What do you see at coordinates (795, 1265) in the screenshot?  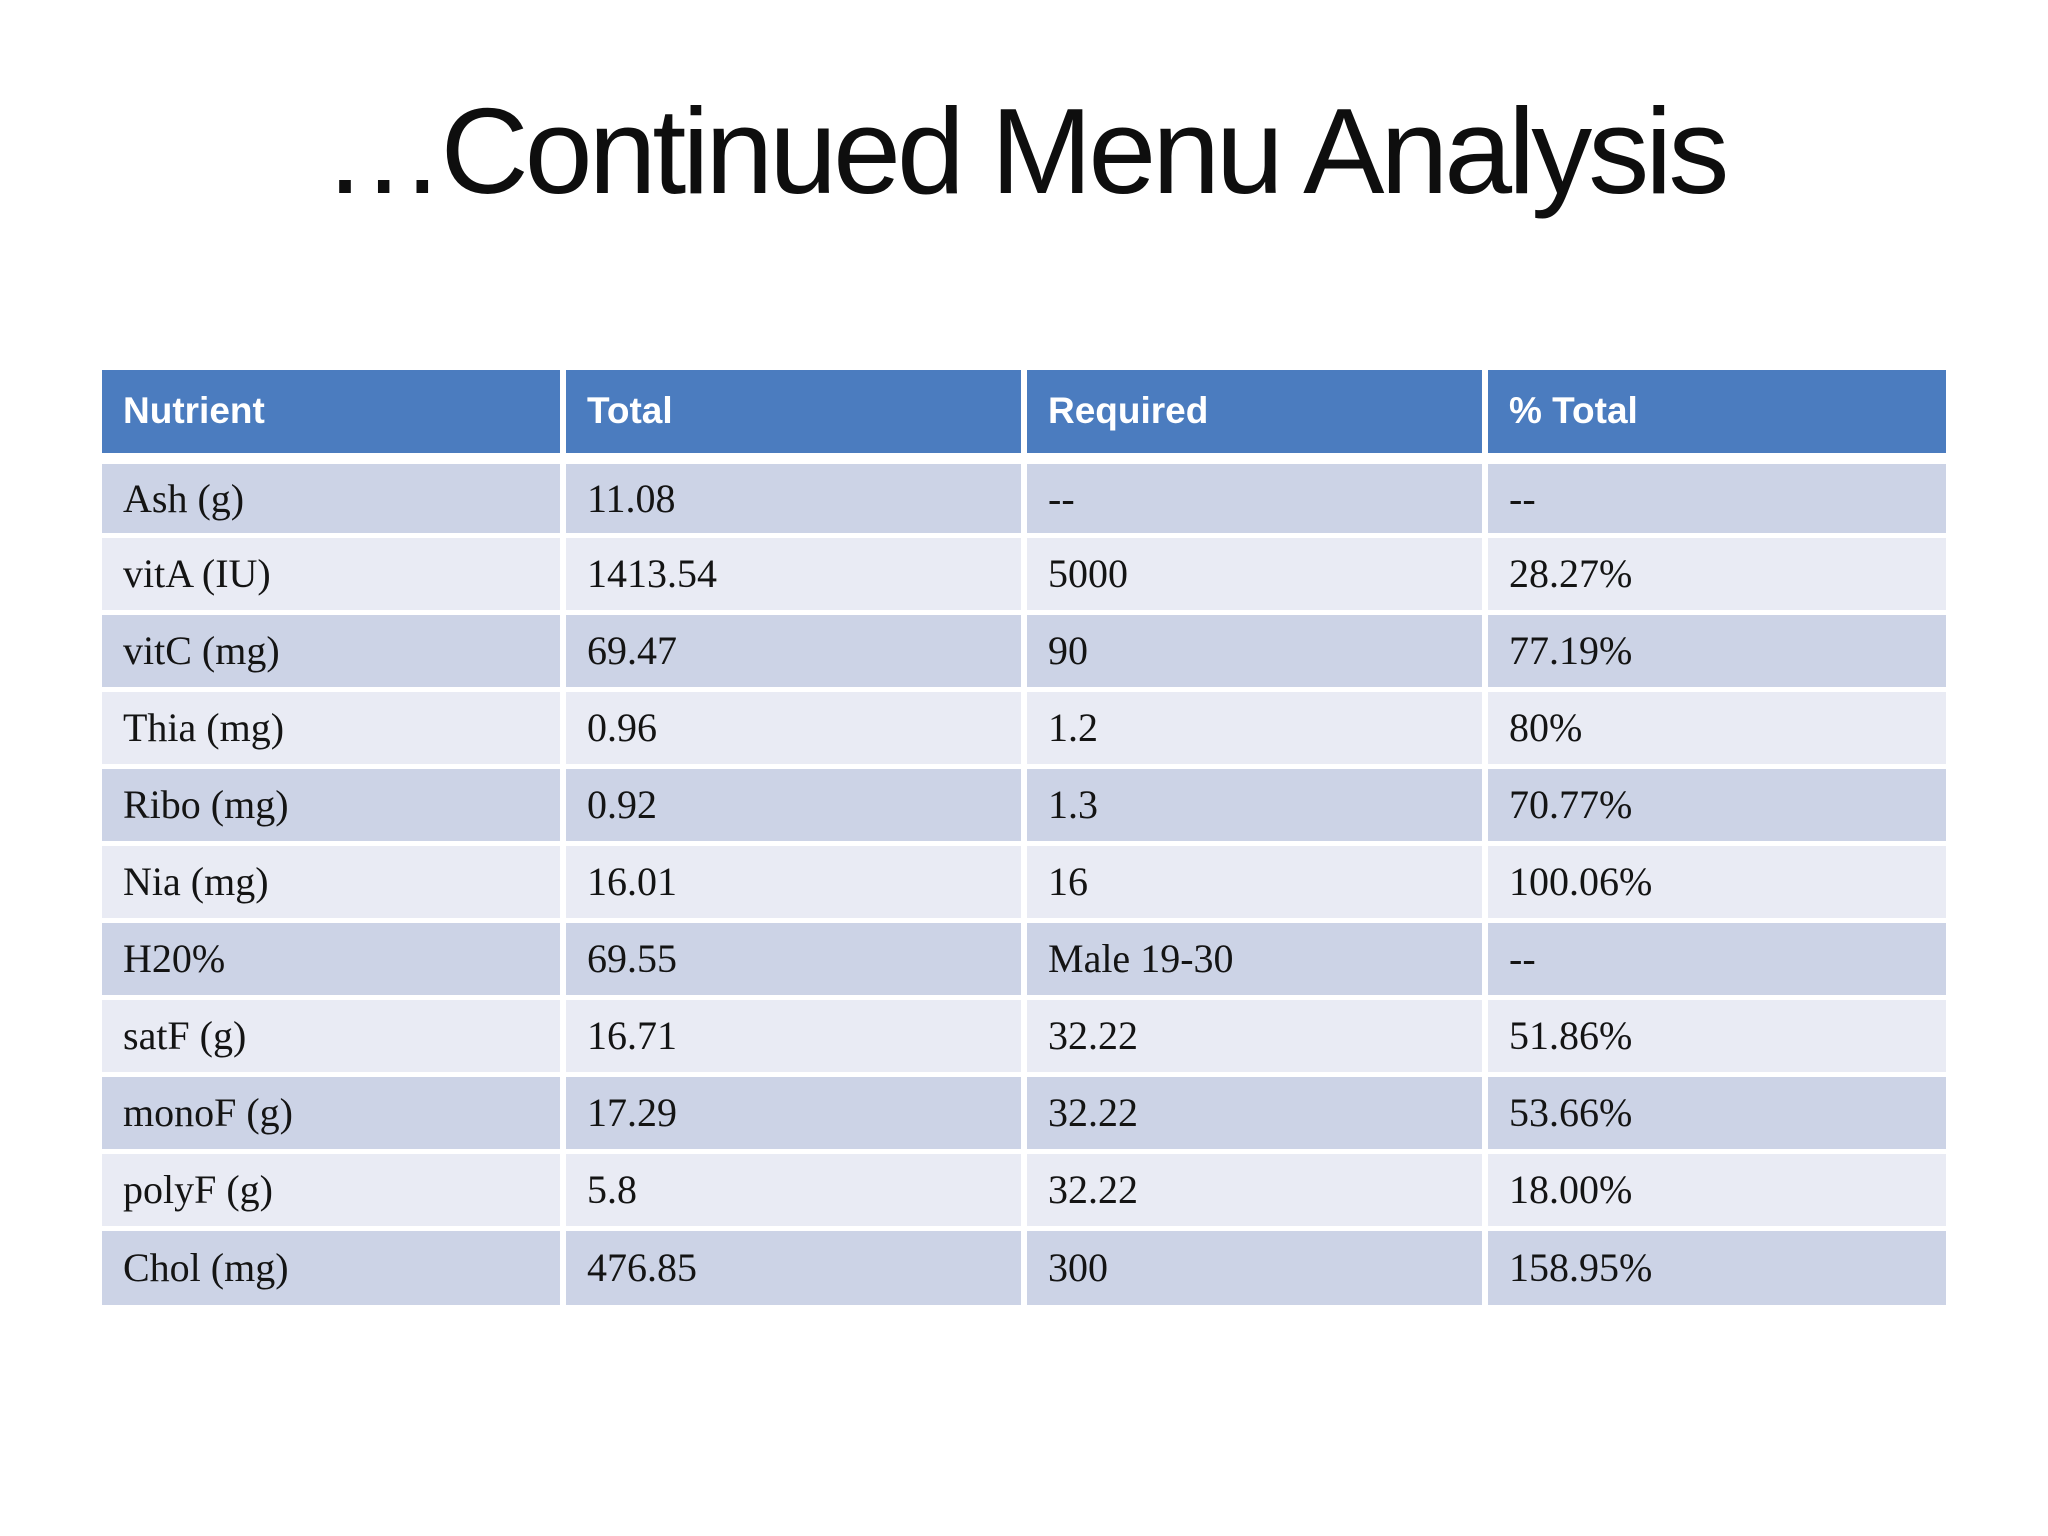 I see `table-cell: 476.85` at bounding box center [795, 1265].